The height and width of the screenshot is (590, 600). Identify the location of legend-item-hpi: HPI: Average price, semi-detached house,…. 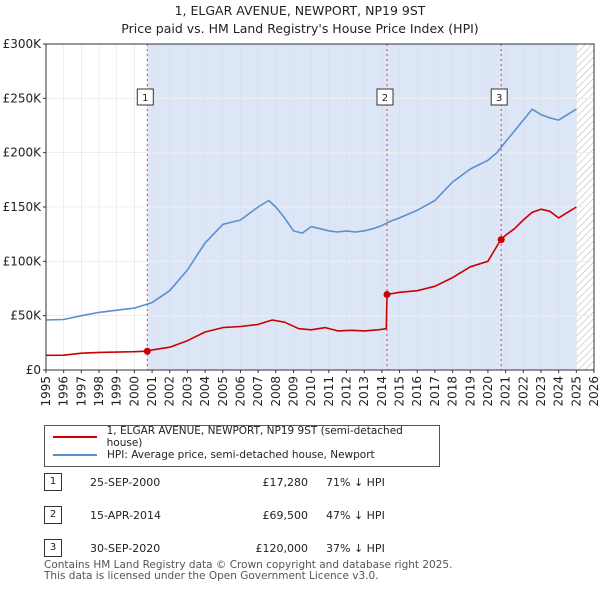
(214, 455).